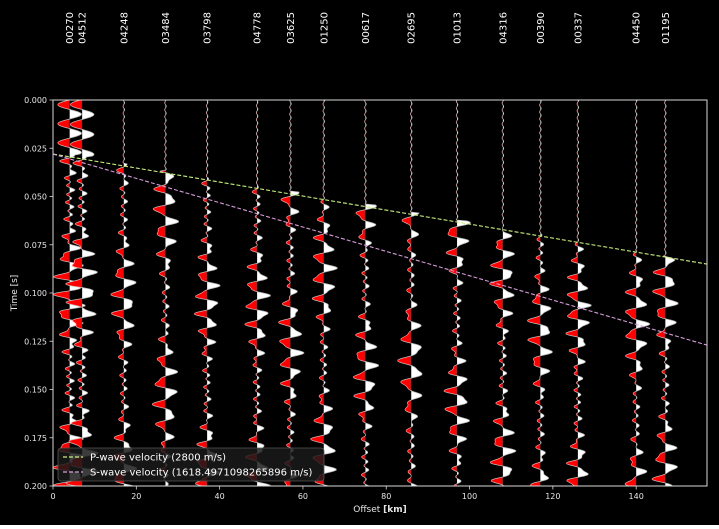 The image size is (719, 529). What do you see at coordinates (380, 510) in the screenshot?
I see `x-axis-label: Offset [km]` at bounding box center [380, 510].